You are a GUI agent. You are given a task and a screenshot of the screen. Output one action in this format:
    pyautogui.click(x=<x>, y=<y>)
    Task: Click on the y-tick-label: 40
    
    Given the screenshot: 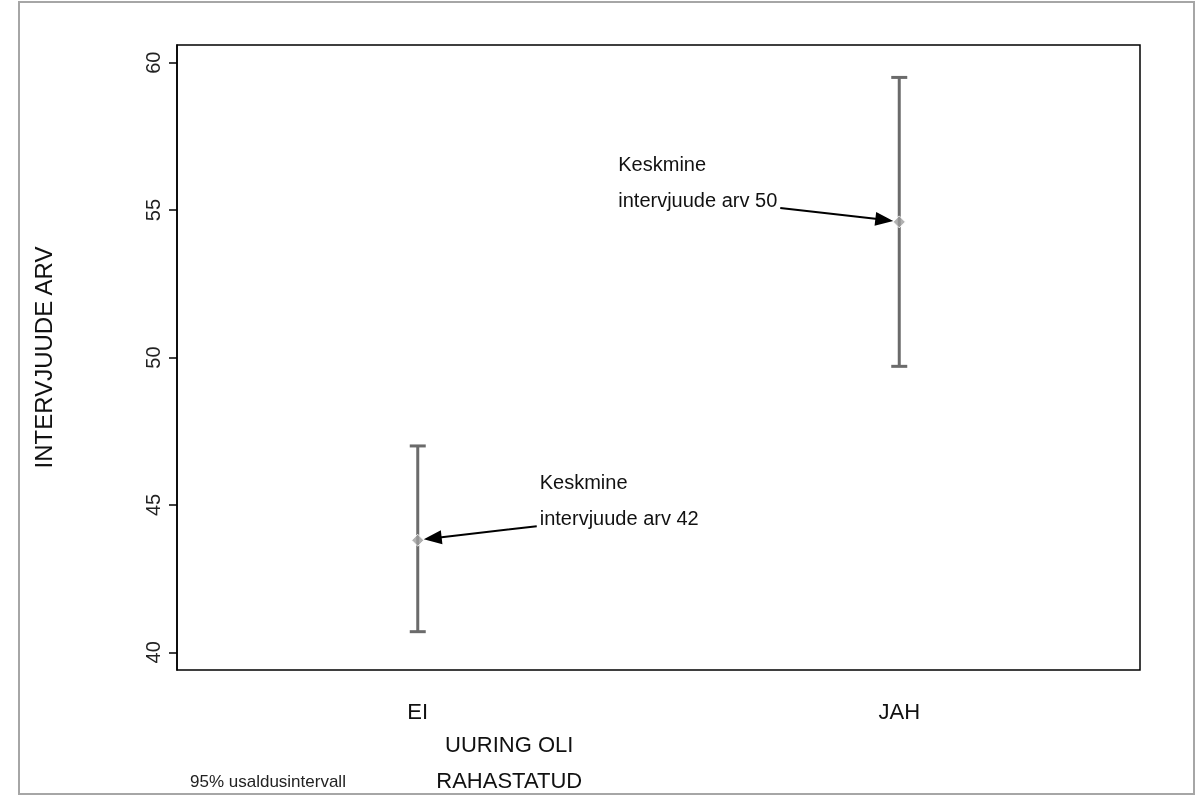 What is the action you would take?
    pyautogui.click(x=153, y=652)
    